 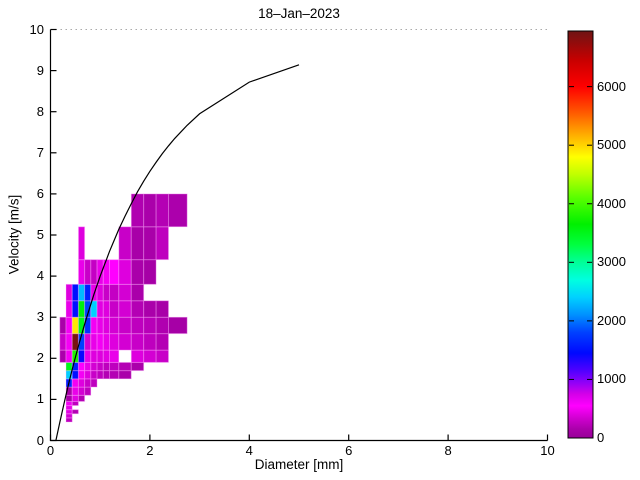 I want to click on x-axis-label: Diameter [mm], so click(x=299, y=464).